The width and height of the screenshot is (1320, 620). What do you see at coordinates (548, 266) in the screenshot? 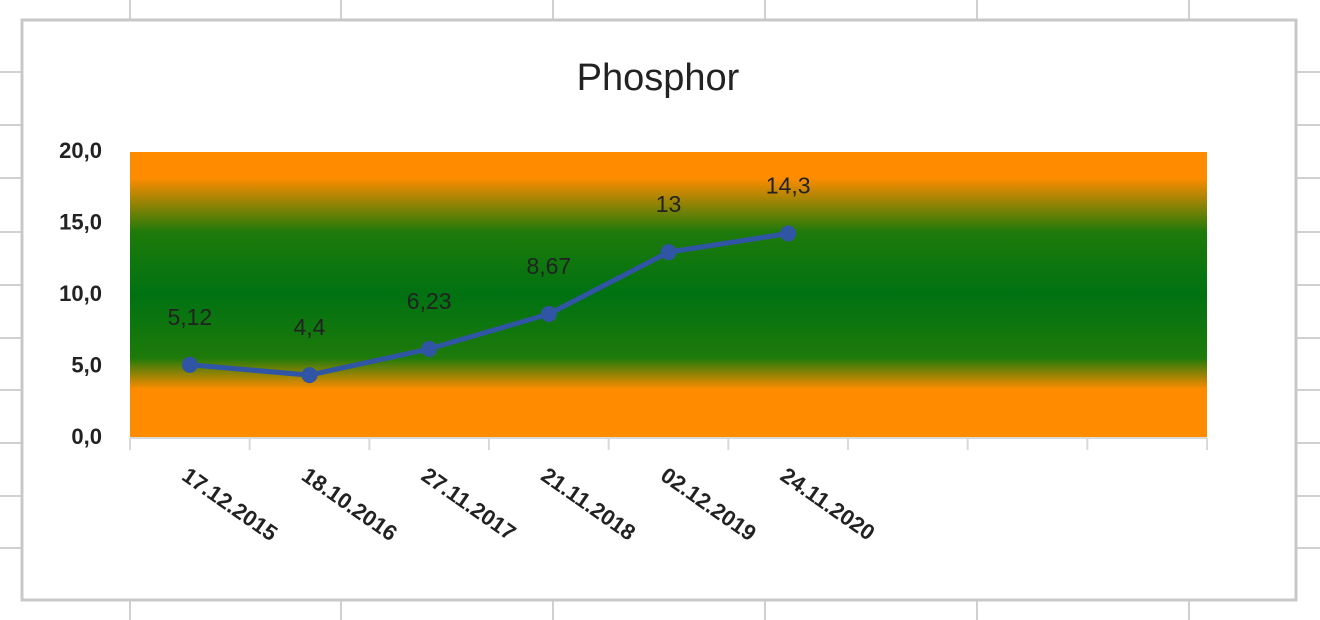
I see `data-label: 8,67` at bounding box center [548, 266].